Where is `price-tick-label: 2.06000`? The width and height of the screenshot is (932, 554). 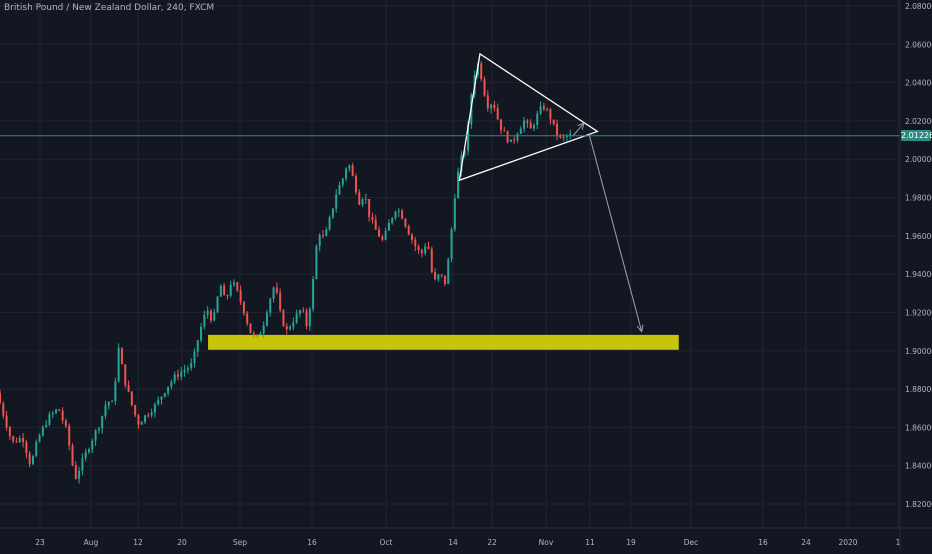 price-tick-label: 2.06000 is located at coordinates (918, 44).